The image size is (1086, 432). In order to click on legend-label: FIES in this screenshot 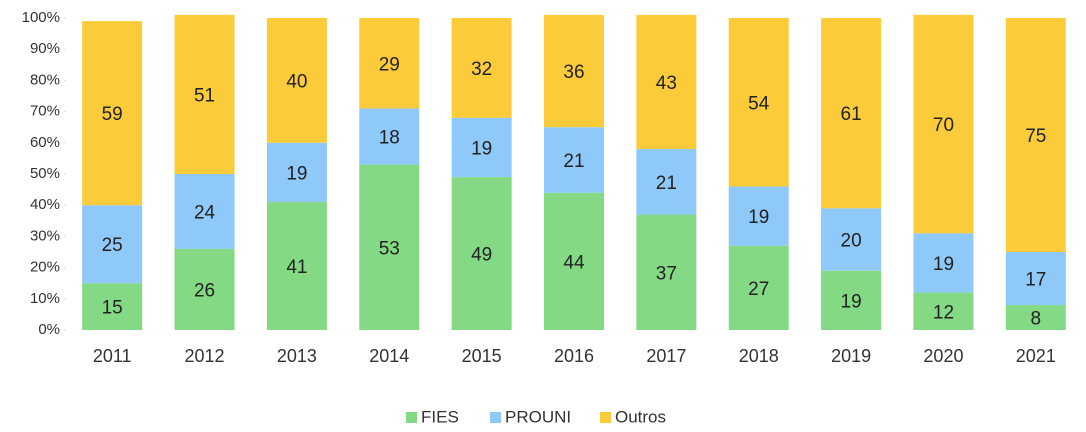, I will do `click(440, 416)`.